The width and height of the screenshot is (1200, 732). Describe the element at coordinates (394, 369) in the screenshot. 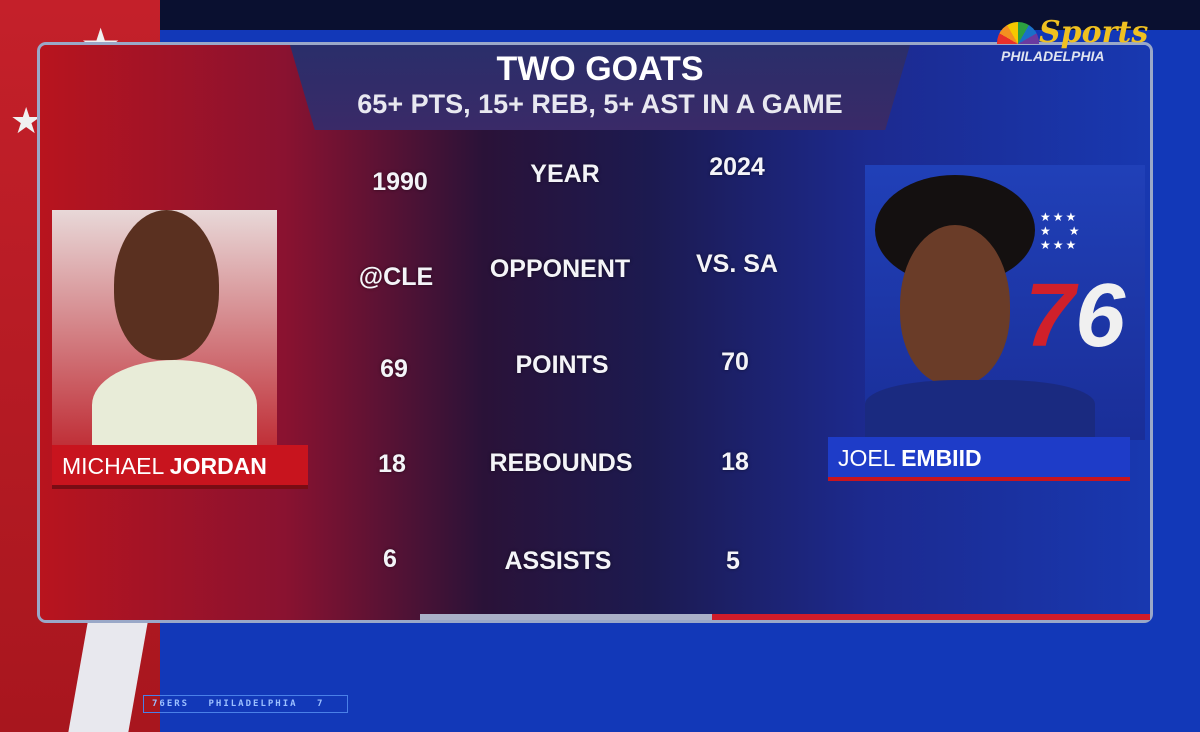

I see `stat-left-points: 69` at that location.